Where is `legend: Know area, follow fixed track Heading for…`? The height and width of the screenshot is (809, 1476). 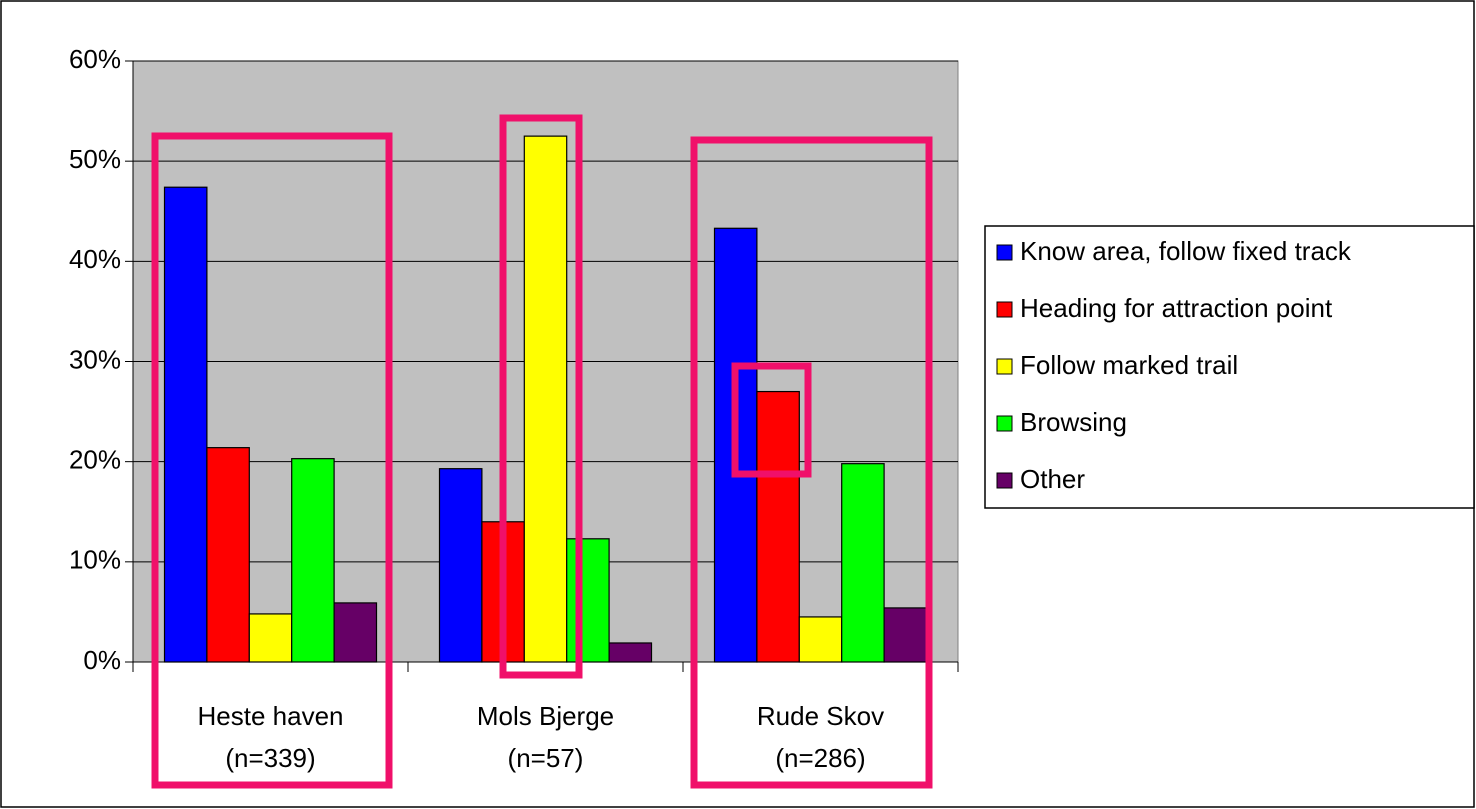 legend: Know area, follow fixed track Heading for… is located at coordinates (1229, 367).